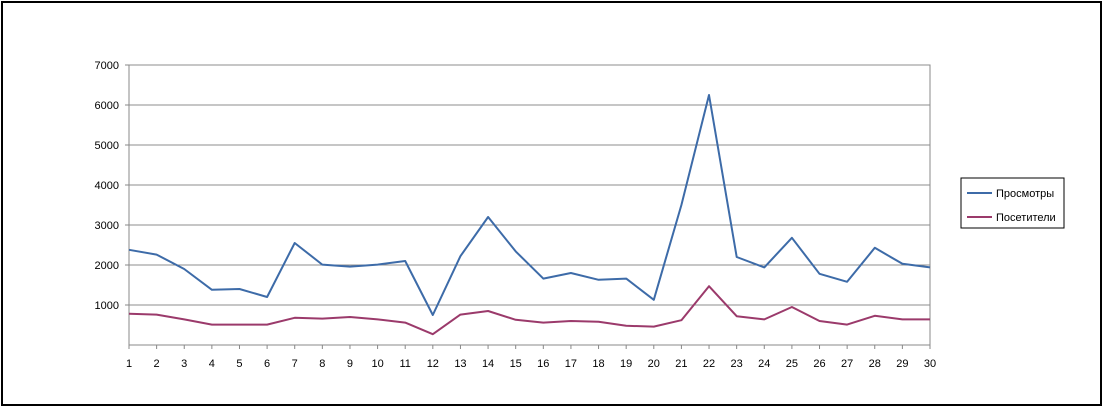 The width and height of the screenshot is (1103, 407). I want to click on y-tick-label: 5000, so click(107, 146).